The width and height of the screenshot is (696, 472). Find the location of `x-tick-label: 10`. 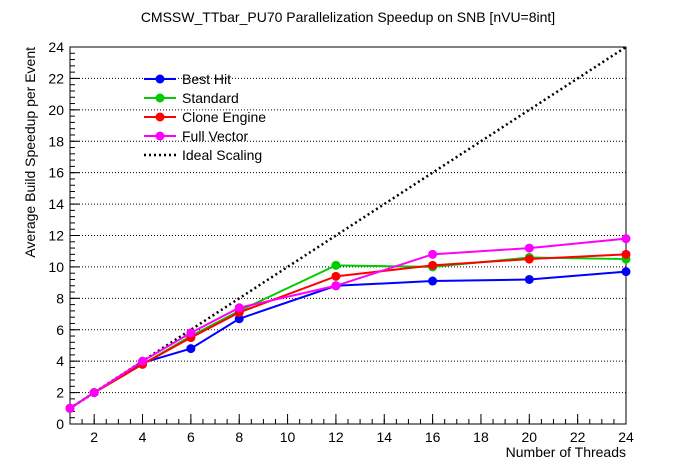

x-tick-label: 10 is located at coordinates (288, 437).